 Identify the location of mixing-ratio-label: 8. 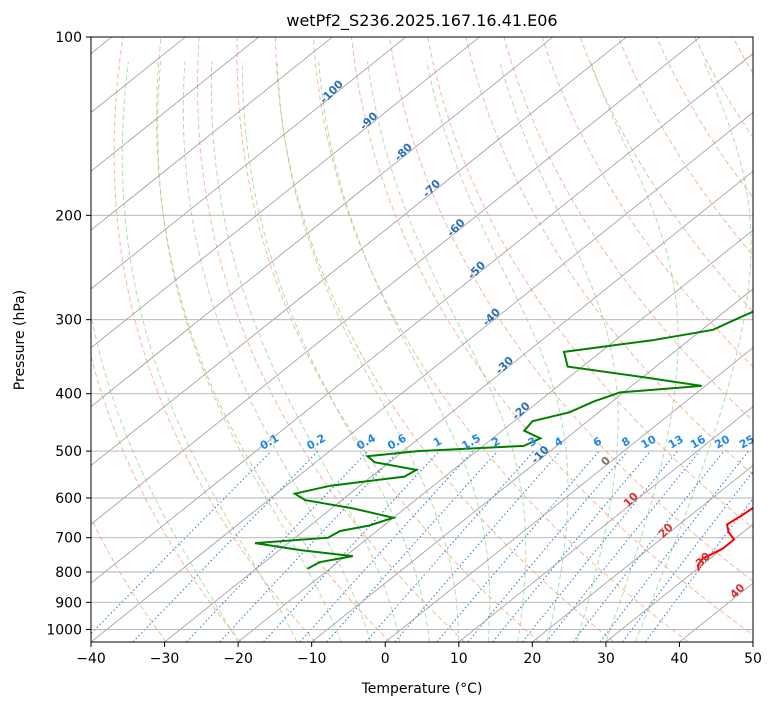
(625, 442).